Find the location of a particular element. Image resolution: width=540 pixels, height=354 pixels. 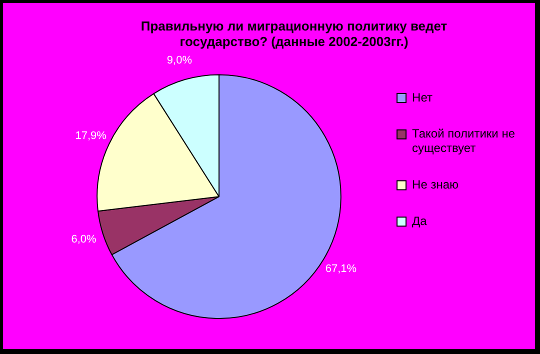

legend-label: Да is located at coordinates (420, 221).